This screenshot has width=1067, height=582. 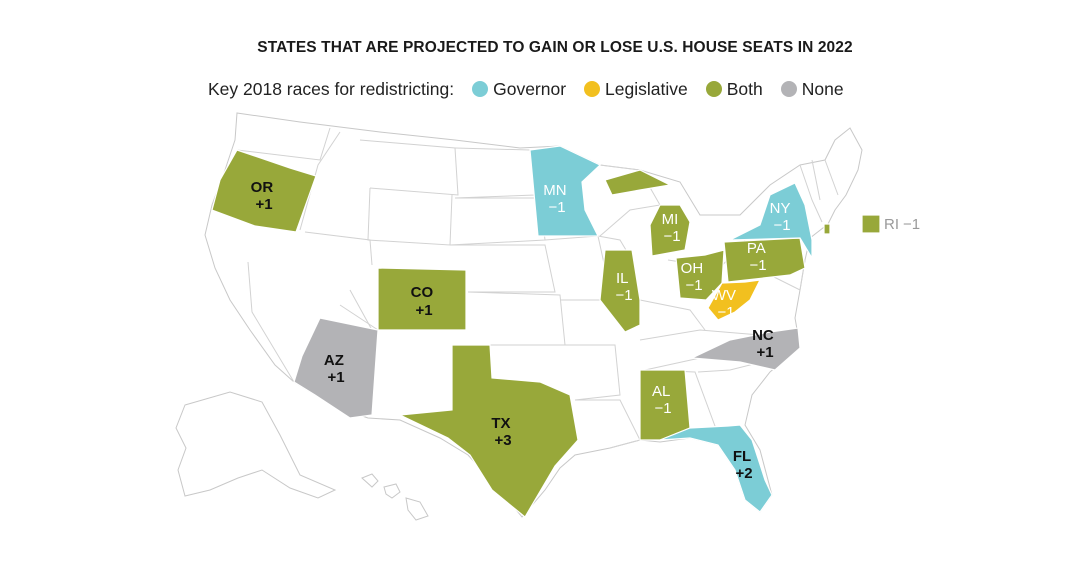 I want to click on state-label-az: AZ +1, so click(x=336, y=369).